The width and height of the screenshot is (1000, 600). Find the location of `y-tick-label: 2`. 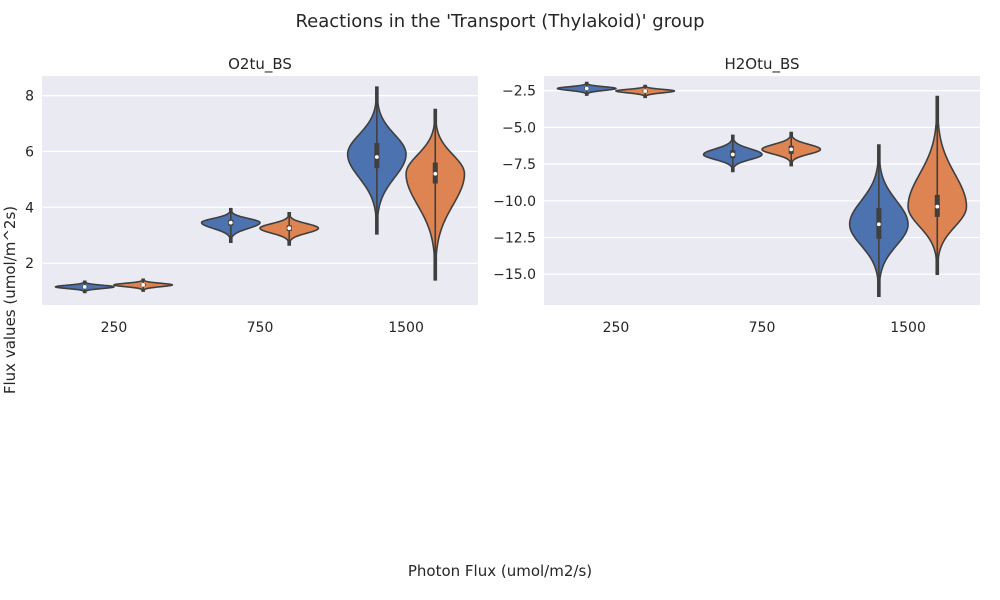

y-tick-label: 2 is located at coordinates (29, 264).